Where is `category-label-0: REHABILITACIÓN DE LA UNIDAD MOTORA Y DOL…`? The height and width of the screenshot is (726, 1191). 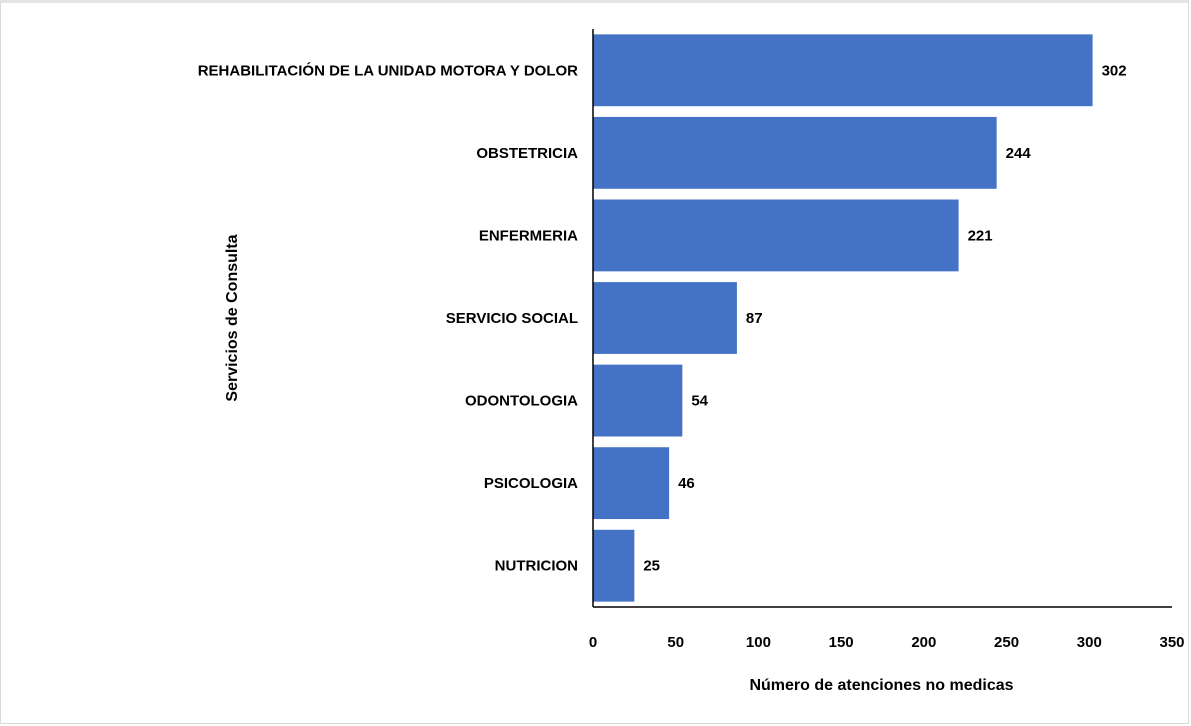
category-label-0: REHABILITACIÓN DE LA UNIDAD MOTORA Y DOL… is located at coordinates (388, 70).